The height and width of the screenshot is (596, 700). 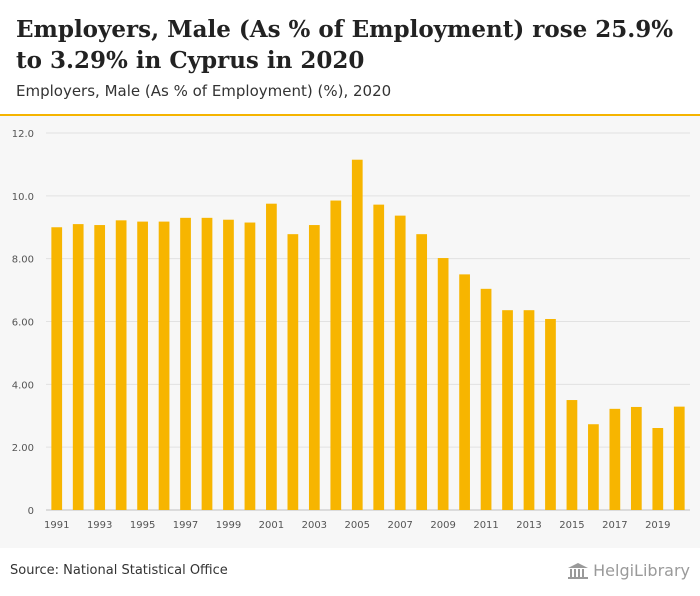 I want to click on x-tick-label: 1991, so click(x=56, y=525).